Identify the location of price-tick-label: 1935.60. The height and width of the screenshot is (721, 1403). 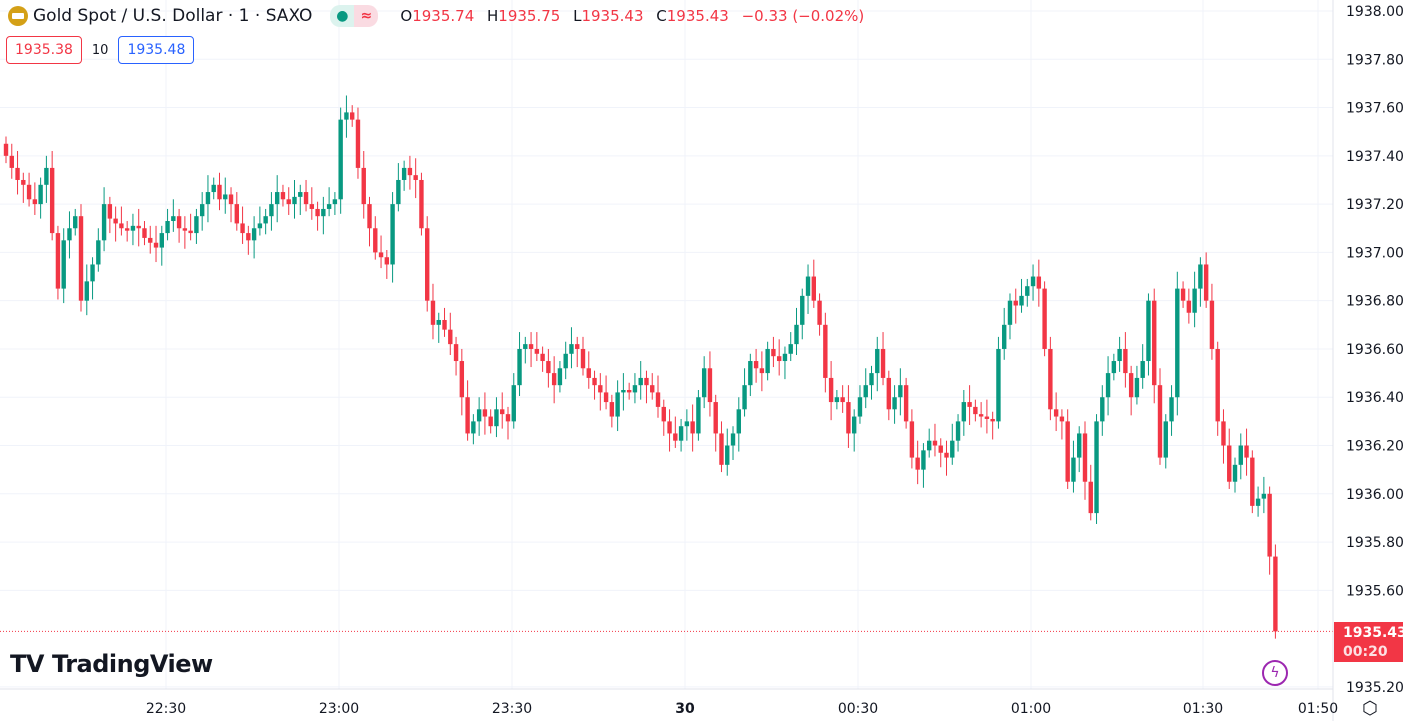
(1374, 591).